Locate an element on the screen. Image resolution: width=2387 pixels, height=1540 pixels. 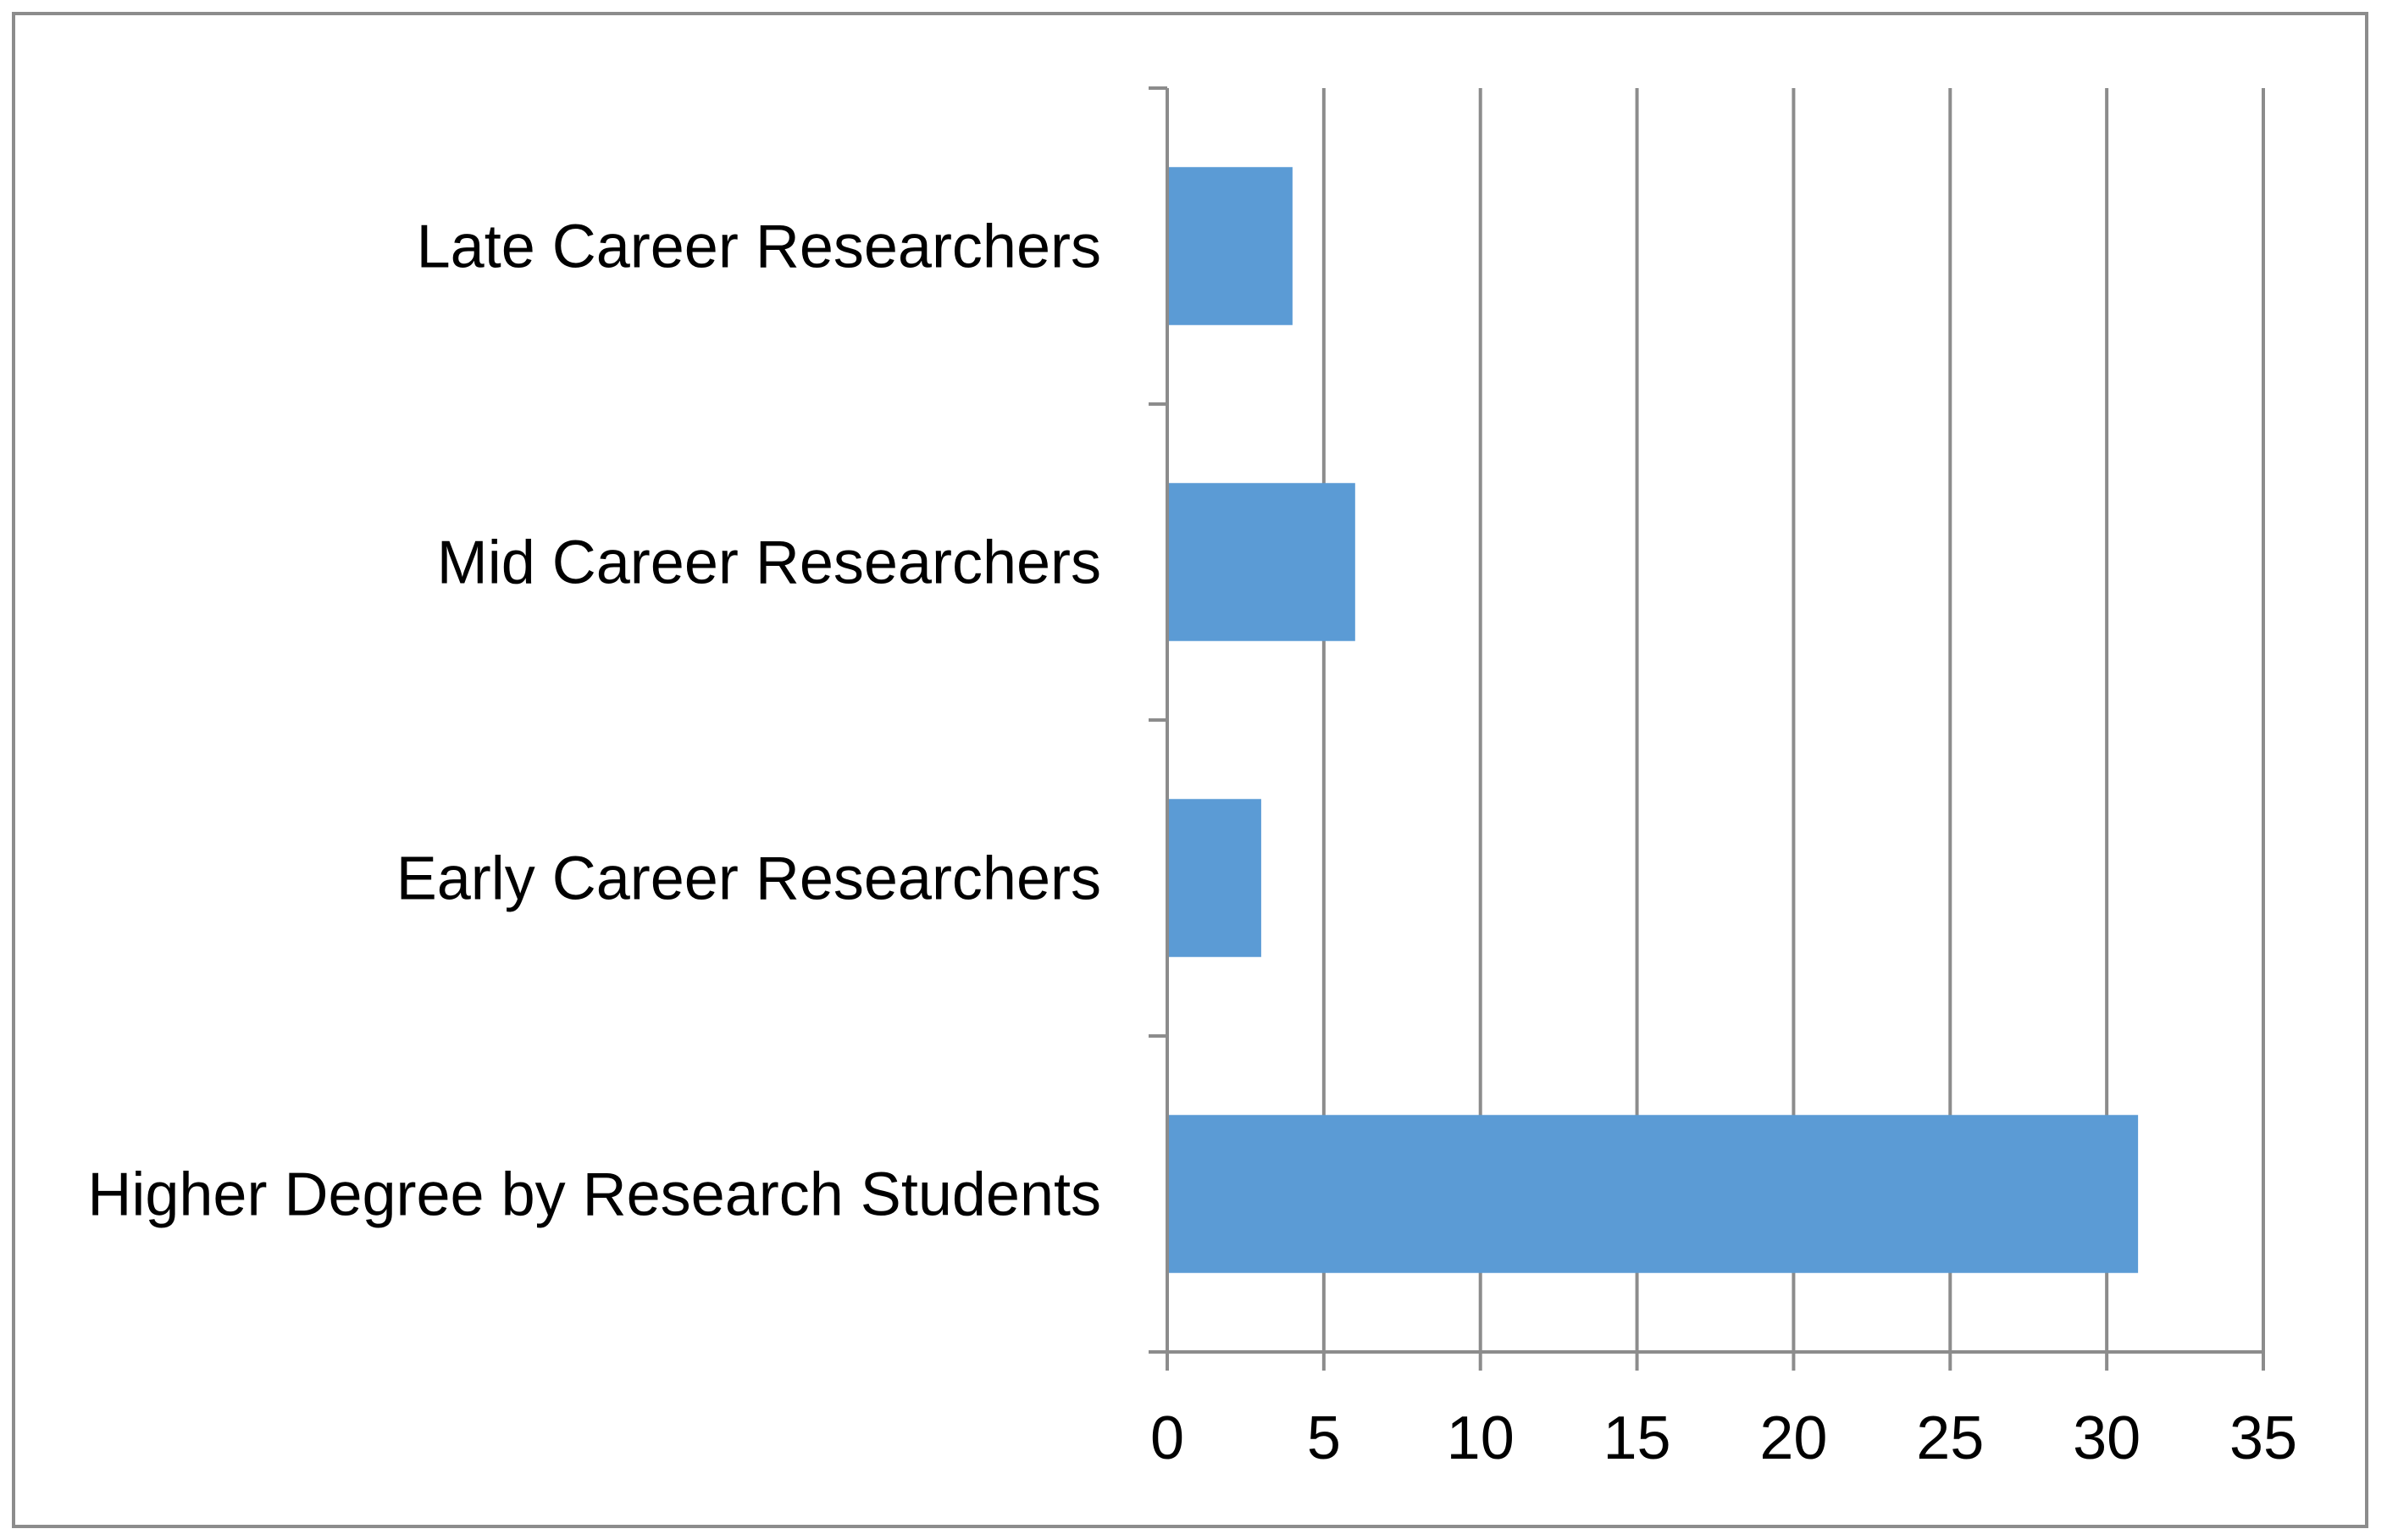
x-tick-label-5: 5 is located at coordinates (1324, 1438).